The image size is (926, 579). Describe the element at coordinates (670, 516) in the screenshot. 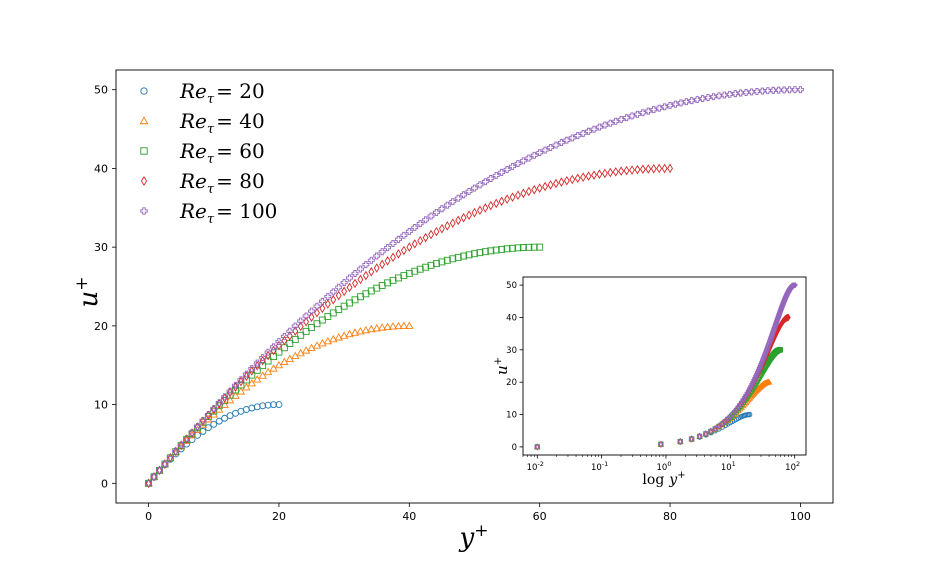

I see `main-x-tick-label: 80` at that location.